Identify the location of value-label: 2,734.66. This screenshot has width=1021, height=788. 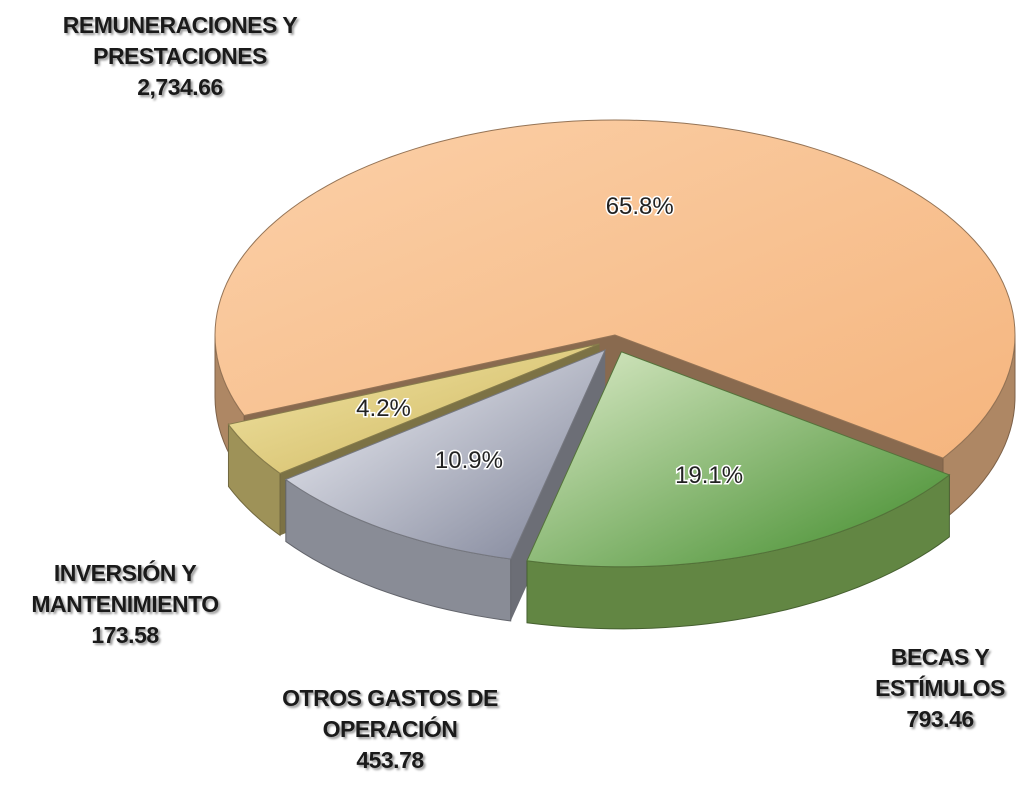
(180, 87).